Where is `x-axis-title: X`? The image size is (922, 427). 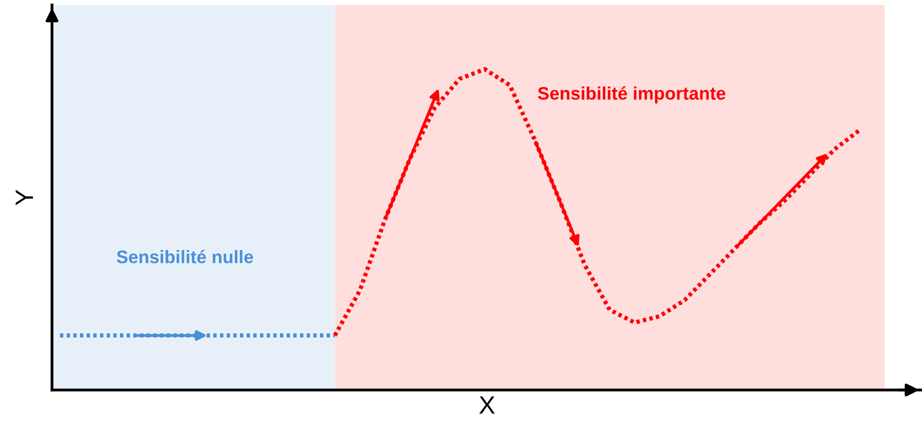
x-axis-title: X is located at coordinates (487, 405).